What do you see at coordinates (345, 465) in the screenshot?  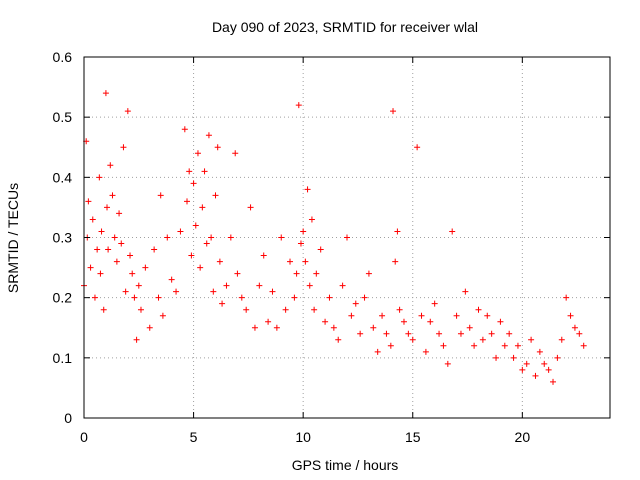 I see `x-axis-label: GPS time / hours` at bounding box center [345, 465].